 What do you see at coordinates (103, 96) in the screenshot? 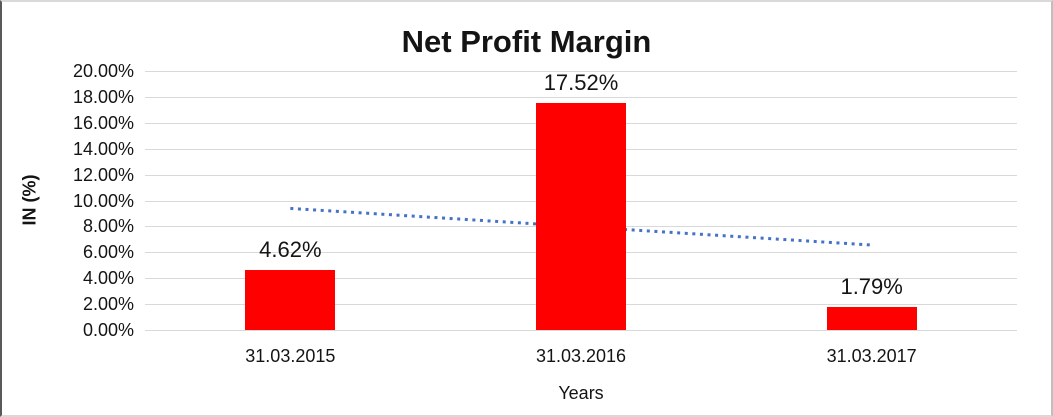
I see `y-tick-label: 18.00%` at bounding box center [103, 96].